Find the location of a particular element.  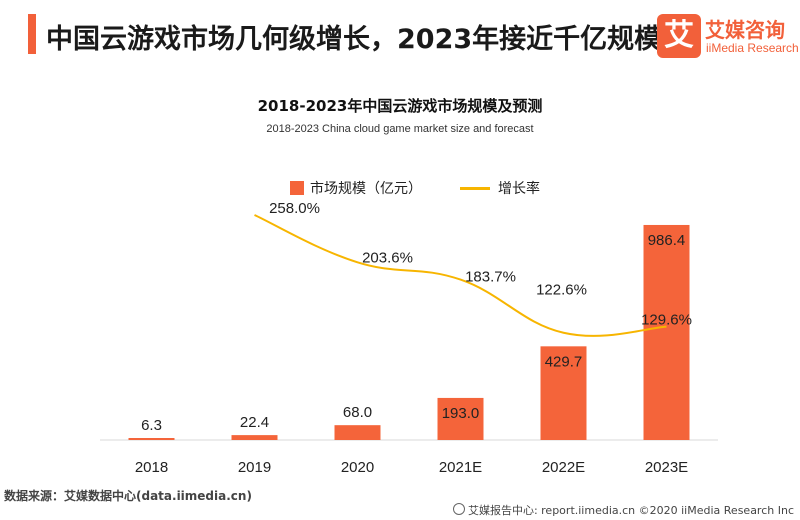

legend-bar-swatch-icon is located at coordinates (297, 188).